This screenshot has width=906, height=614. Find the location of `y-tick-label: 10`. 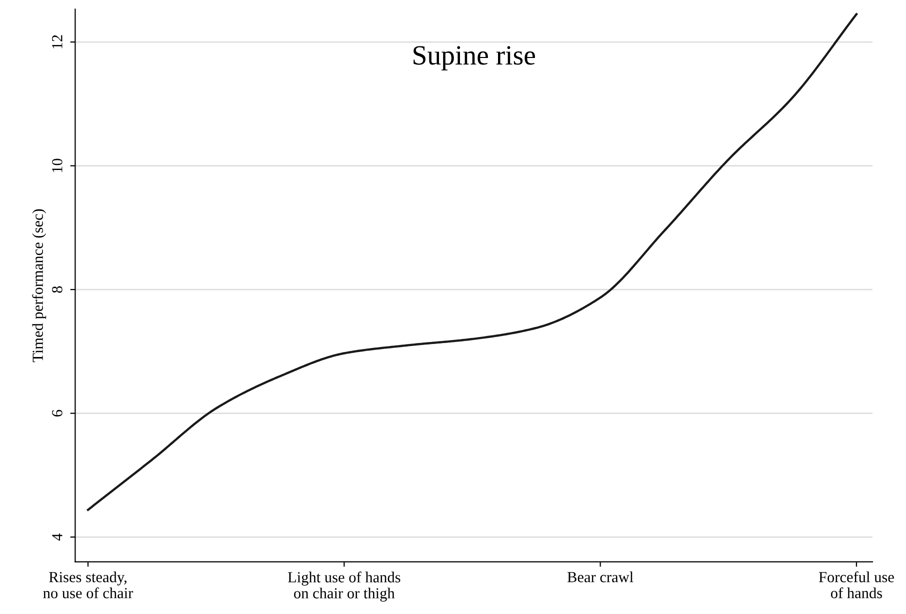

y-tick-label: 10 is located at coordinates (57, 165).